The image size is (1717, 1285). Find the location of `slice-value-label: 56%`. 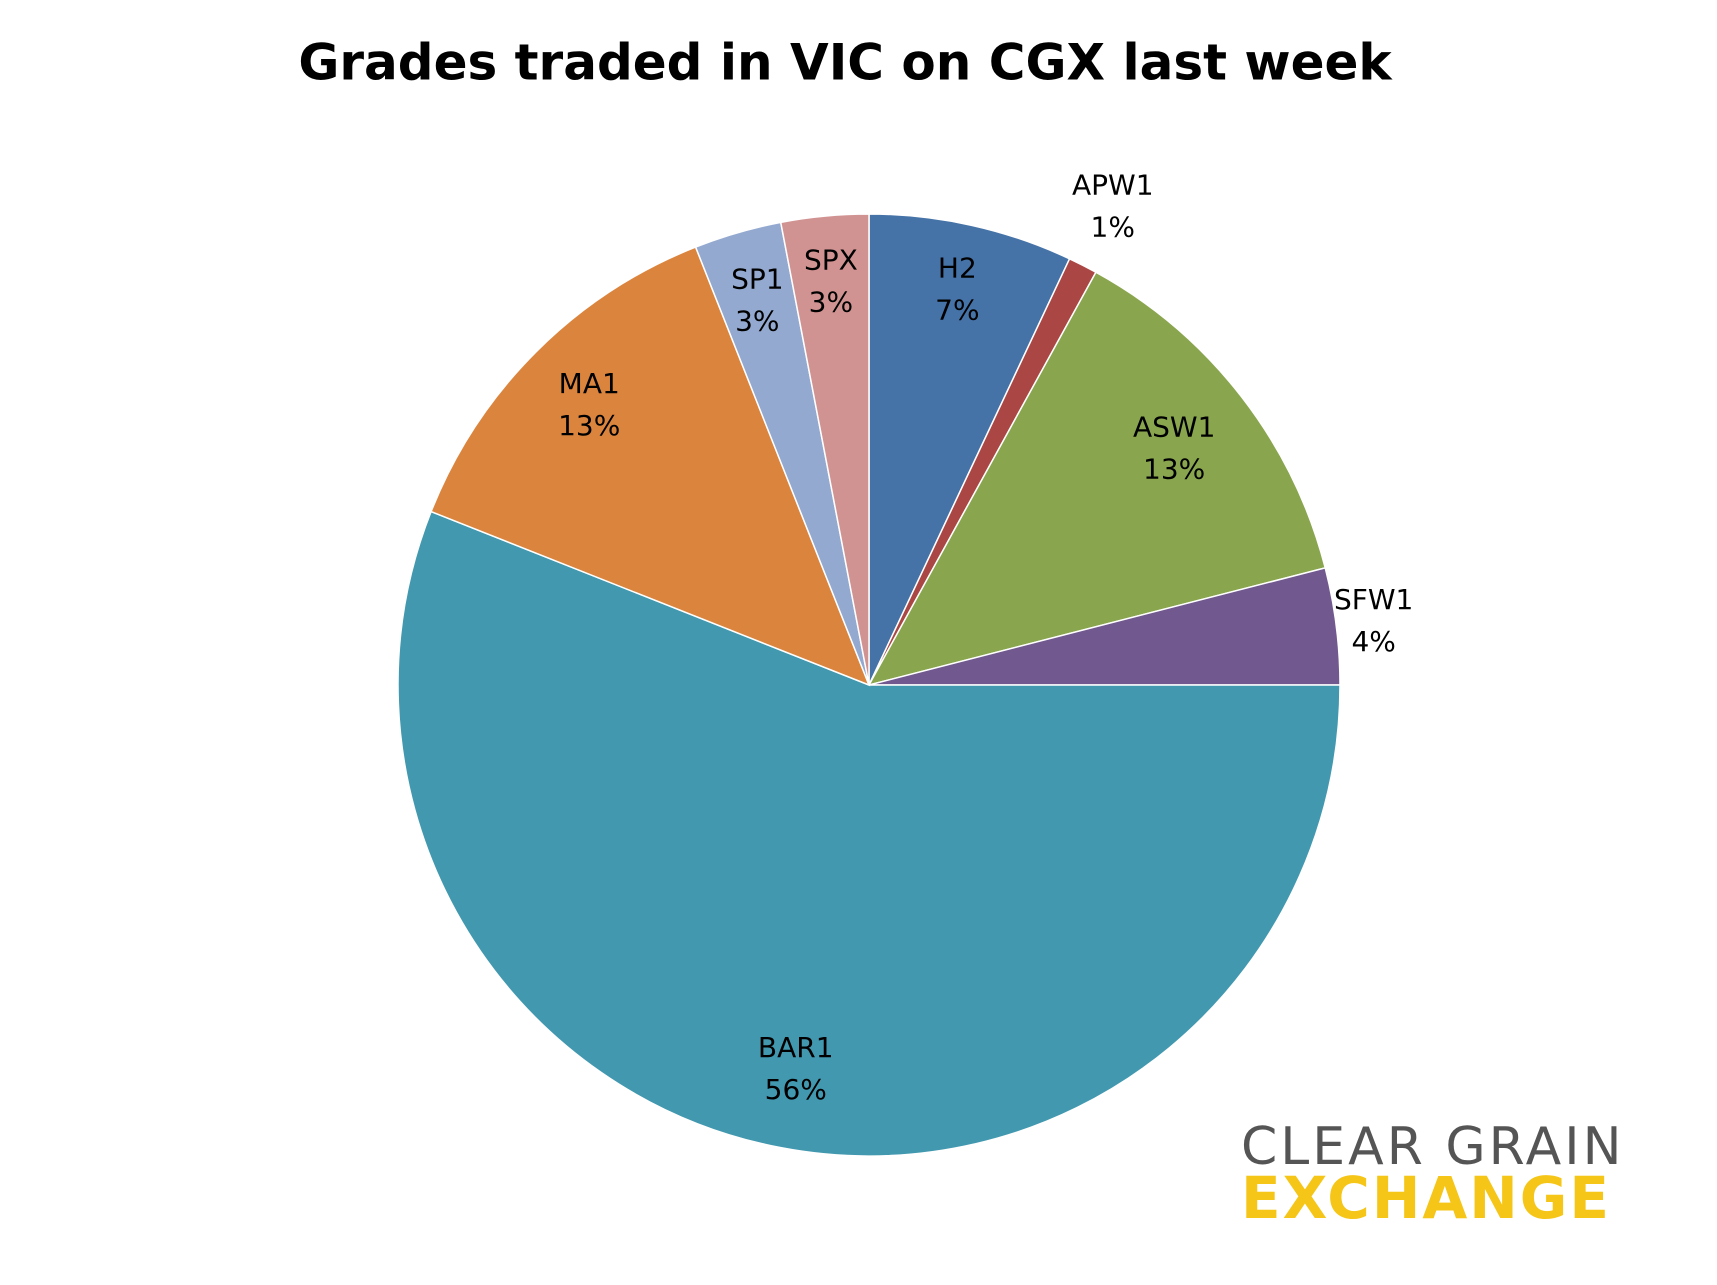

slice-value-label: 56% is located at coordinates (796, 1089).